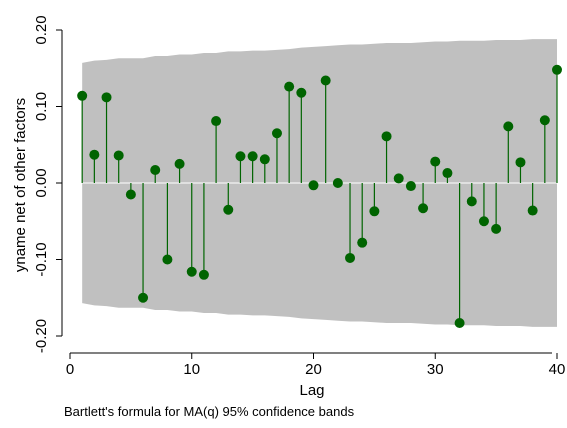 The height and width of the screenshot is (428, 567). Describe the element at coordinates (41, 106) in the screenshot. I see `y-tick-label: 0.10` at that location.